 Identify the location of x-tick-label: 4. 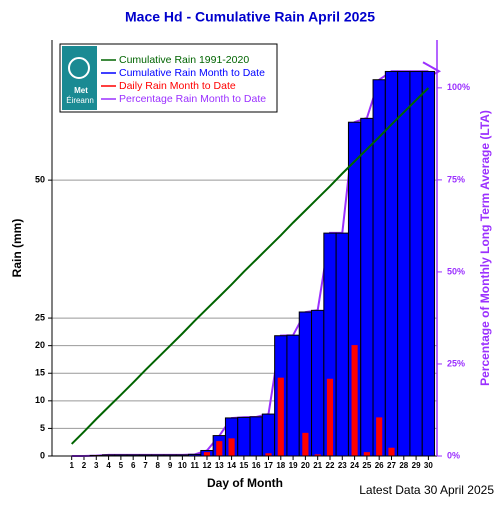
(108, 465).